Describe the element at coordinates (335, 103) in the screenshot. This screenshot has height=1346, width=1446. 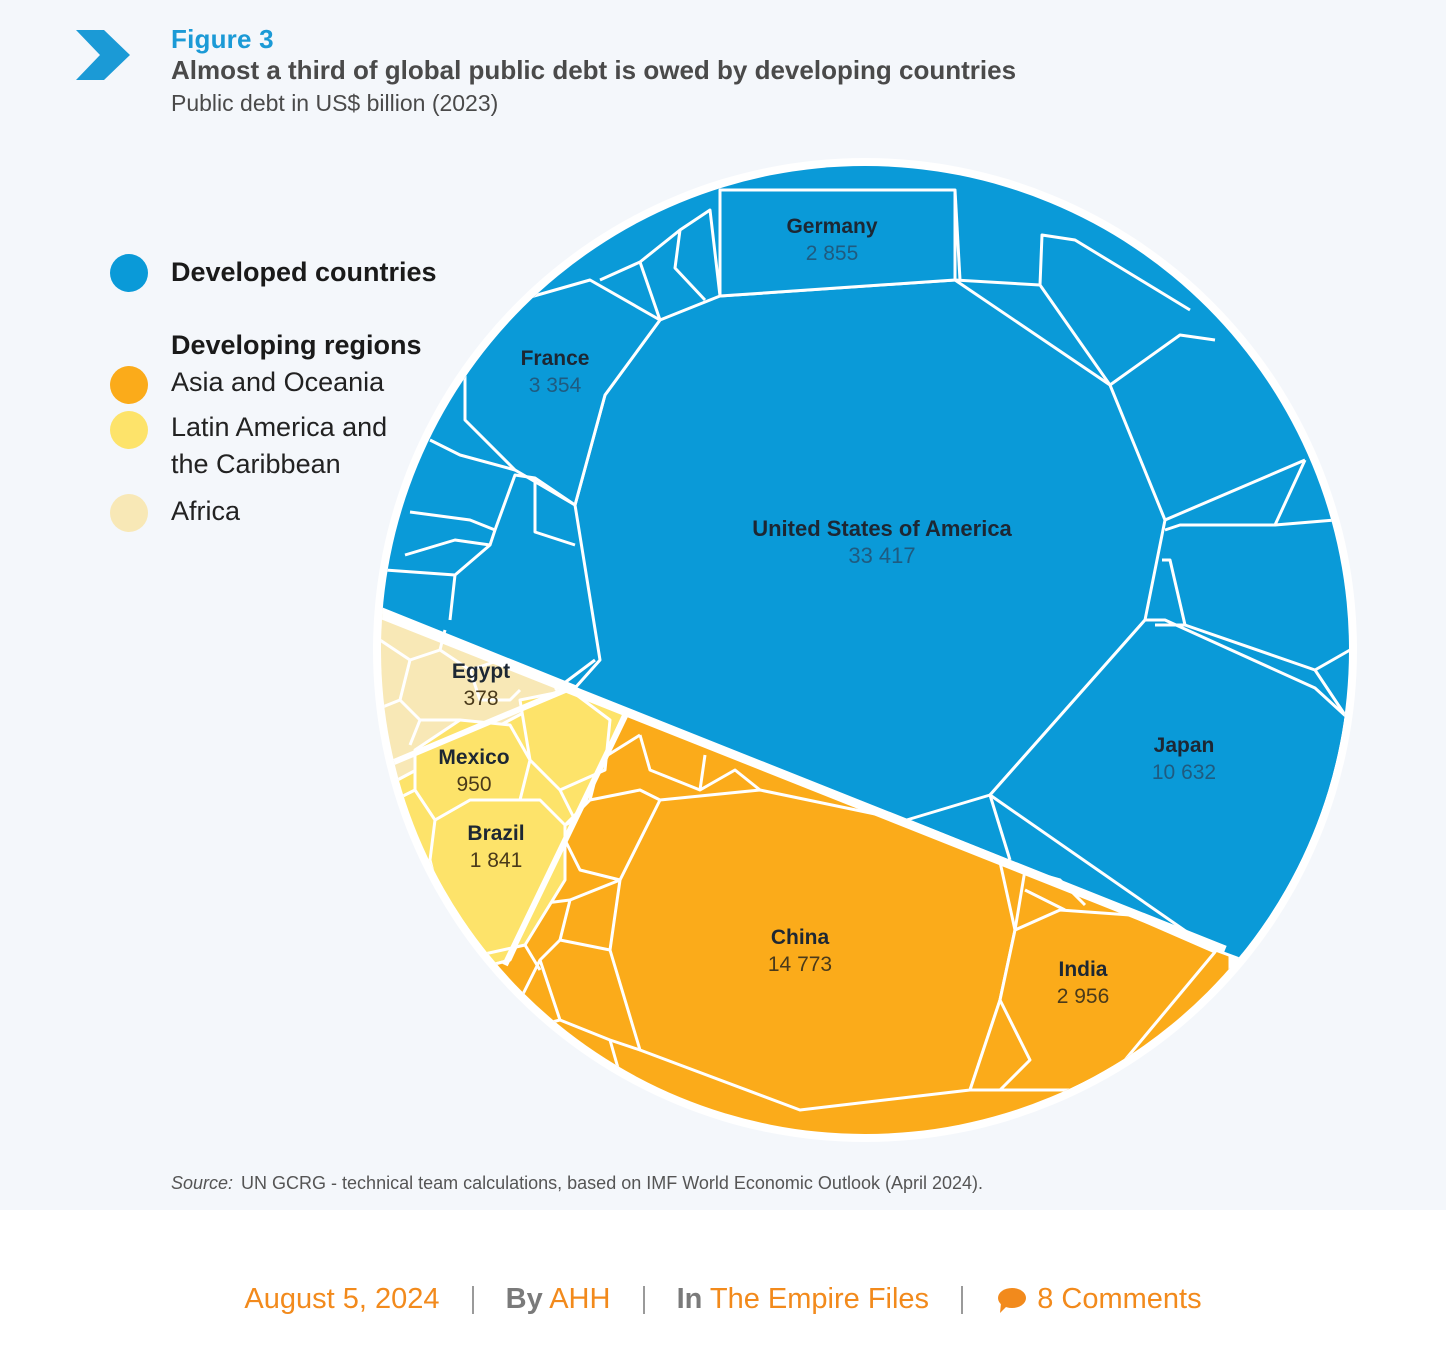
I see `figure-subtitle: Public debt in US$ billion (2023)` at that location.